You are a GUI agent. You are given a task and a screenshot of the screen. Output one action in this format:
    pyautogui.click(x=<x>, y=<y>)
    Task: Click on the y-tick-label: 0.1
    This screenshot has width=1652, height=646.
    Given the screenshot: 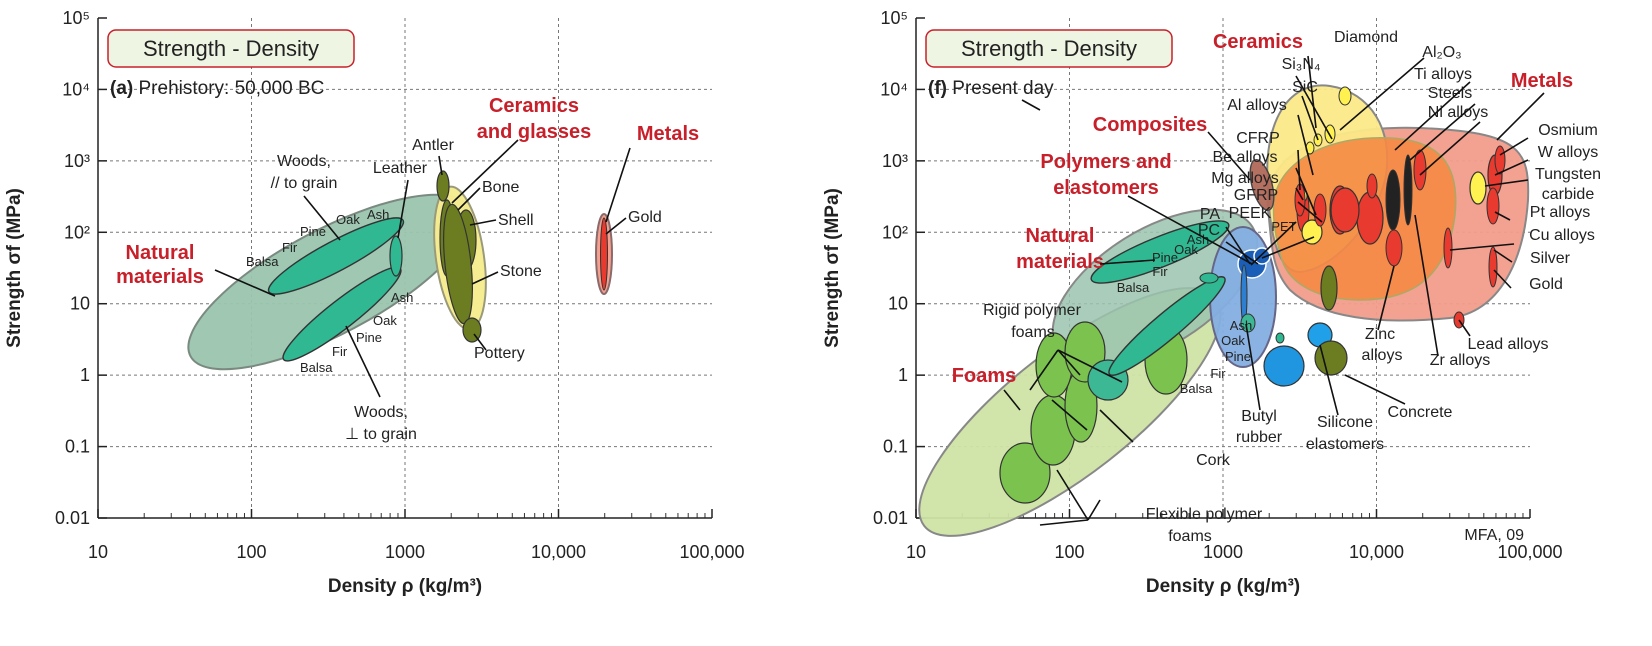 What is the action you would take?
    pyautogui.click(x=895, y=447)
    